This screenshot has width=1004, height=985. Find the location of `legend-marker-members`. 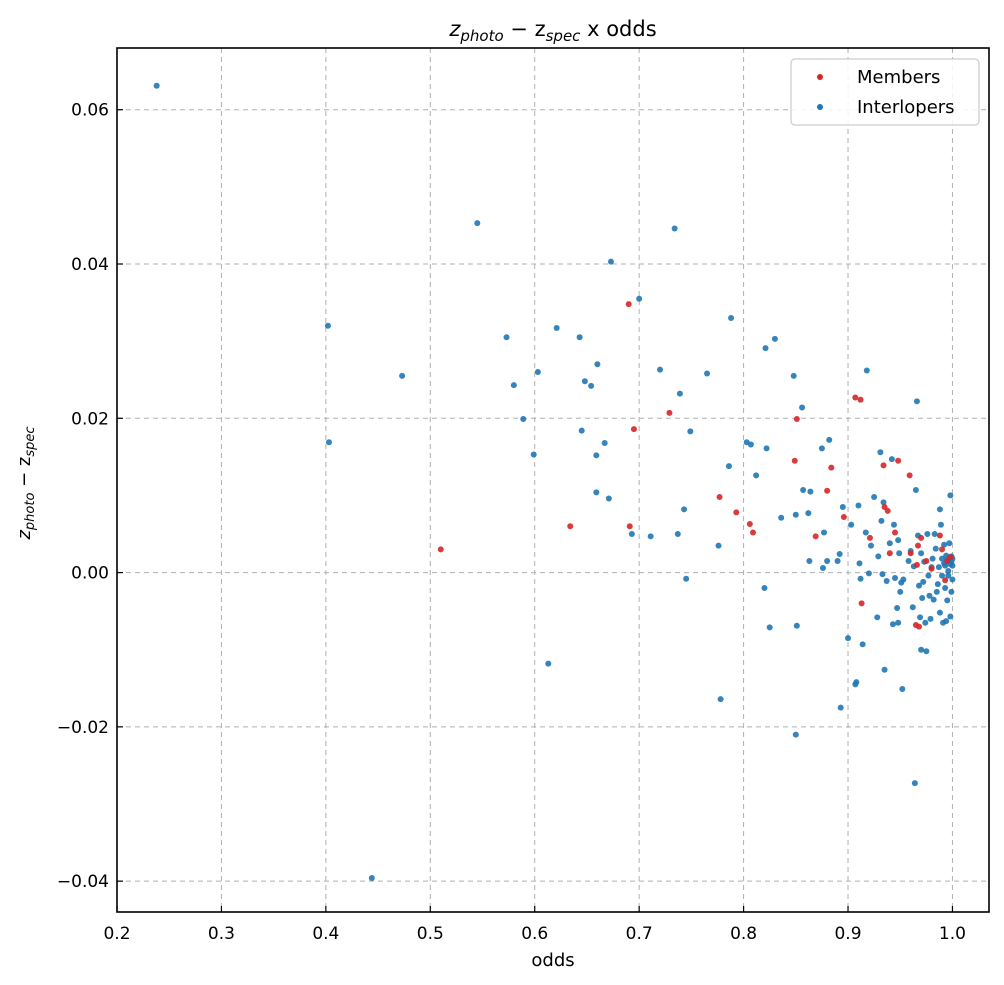

legend-marker-members is located at coordinates (820, 77).